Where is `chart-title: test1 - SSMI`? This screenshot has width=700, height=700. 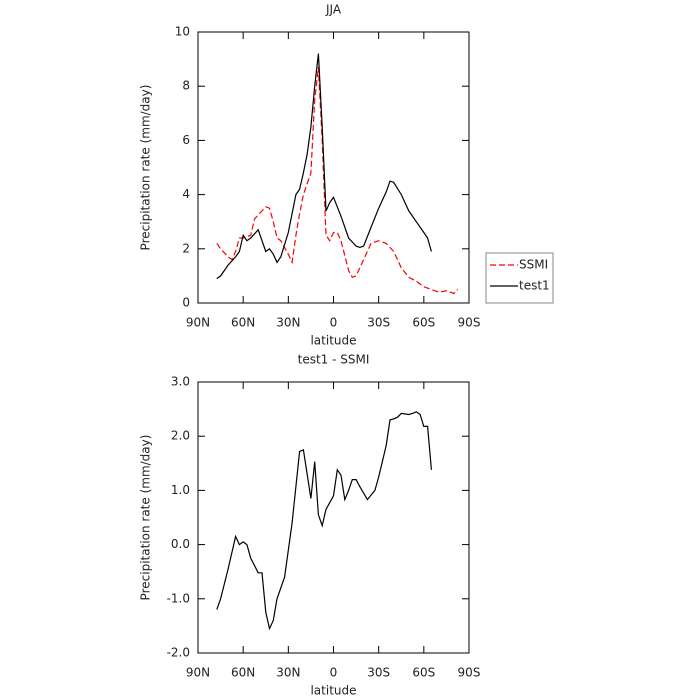
chart-title: test1 - SSMI is located at coordinates (334, 360).